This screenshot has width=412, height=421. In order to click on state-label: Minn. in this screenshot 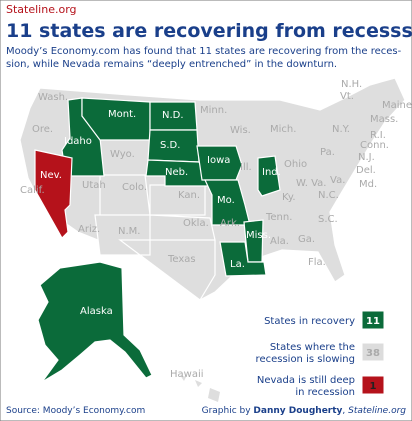, I will do `click(213, 110)`.